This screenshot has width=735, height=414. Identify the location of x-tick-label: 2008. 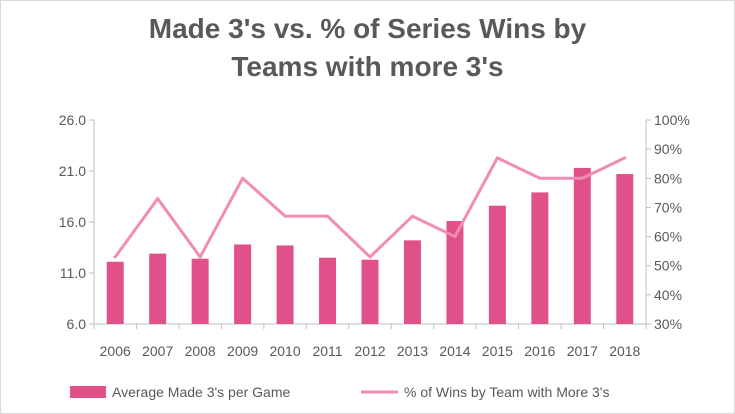
(200, 351).